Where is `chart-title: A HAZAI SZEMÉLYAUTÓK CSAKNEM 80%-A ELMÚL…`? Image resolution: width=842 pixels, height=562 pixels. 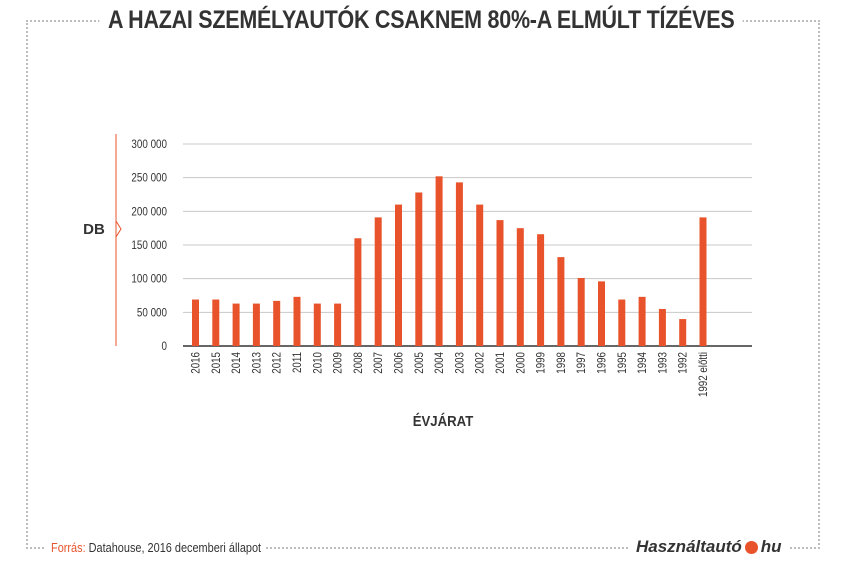 chart-title: A HAZAI SZEMÉLYAUTÓK CSAKNEM 80%-A ELMÚL… is located at coordinates (421, 20).